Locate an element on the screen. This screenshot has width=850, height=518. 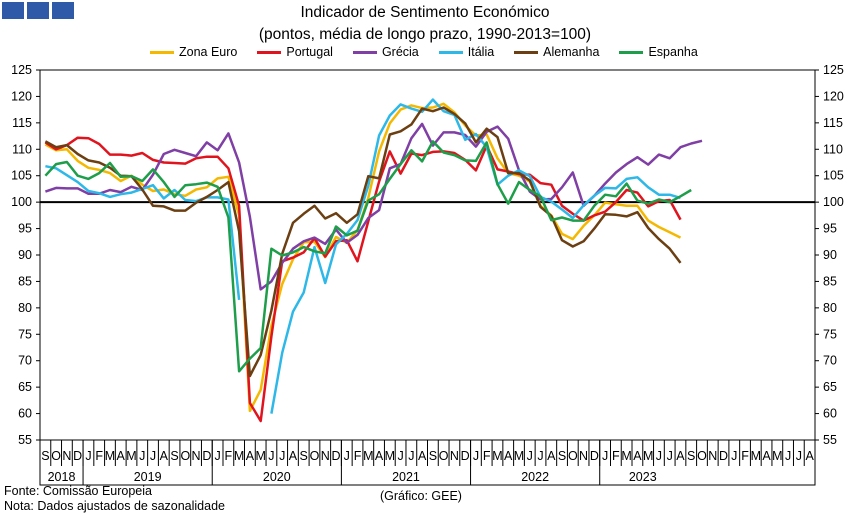
y-tick-label-left: 100 is located at coordinates (21, 202).